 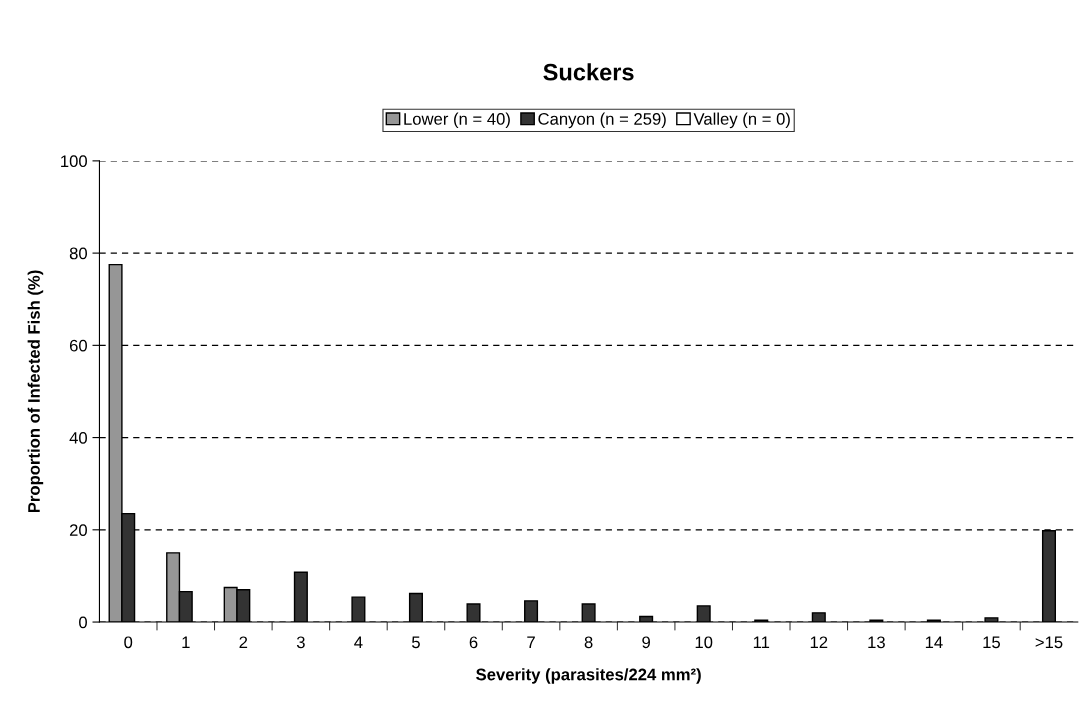 What do you see at coordinates (300, 642) in the screenshot?
I see `x-tick-label: 3` at bounding box center [300, 642].